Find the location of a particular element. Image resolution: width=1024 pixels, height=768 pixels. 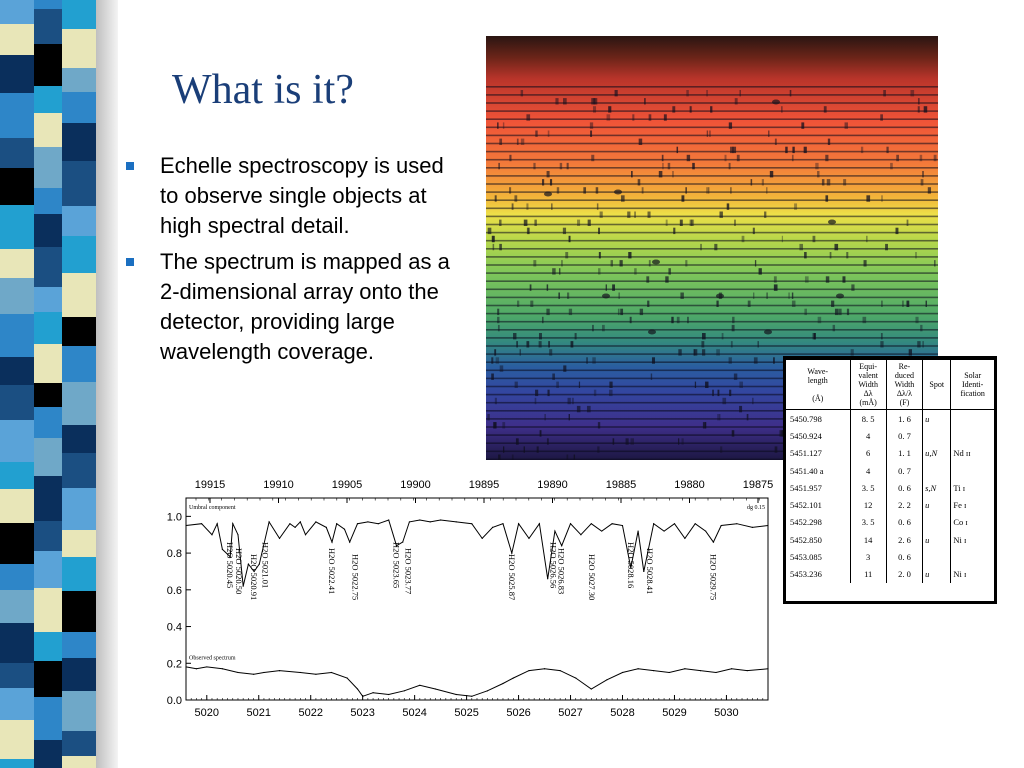

table-cell: Ti ɪ is located at coordinates (972, 488).